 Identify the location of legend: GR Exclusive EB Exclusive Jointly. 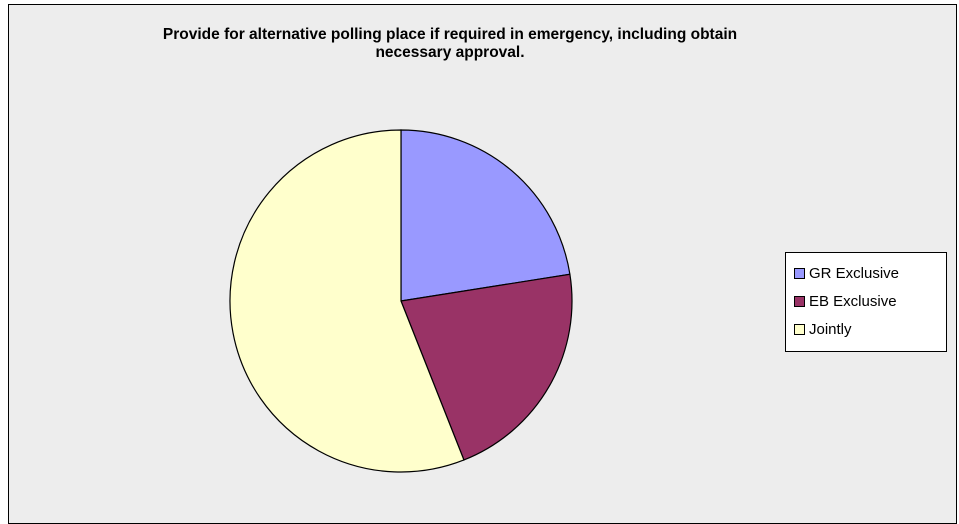
(866, 302).